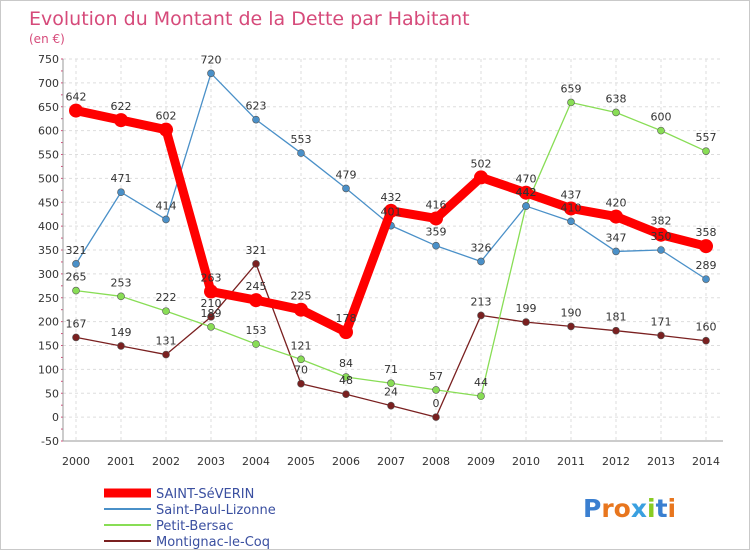  Describe the element at coordinates (121, 282) in the screenshot. I see `data-label: 253` at that location.